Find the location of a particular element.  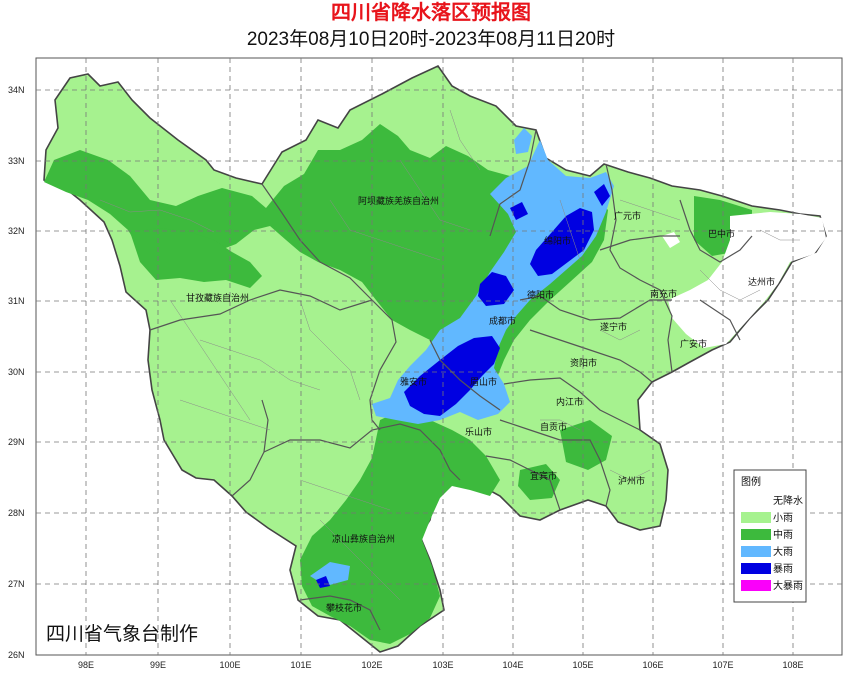

region-rainstorm-north is located at coordinates (519, 211).